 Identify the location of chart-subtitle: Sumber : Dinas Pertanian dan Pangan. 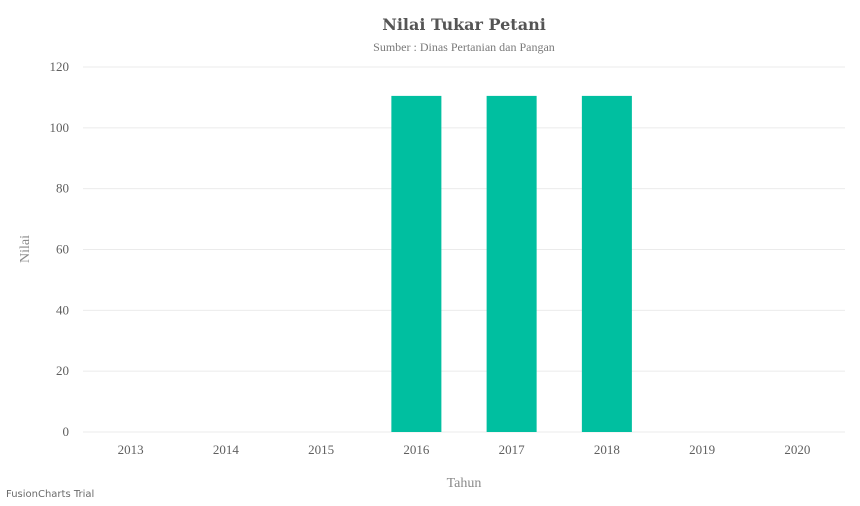
(464, 47).